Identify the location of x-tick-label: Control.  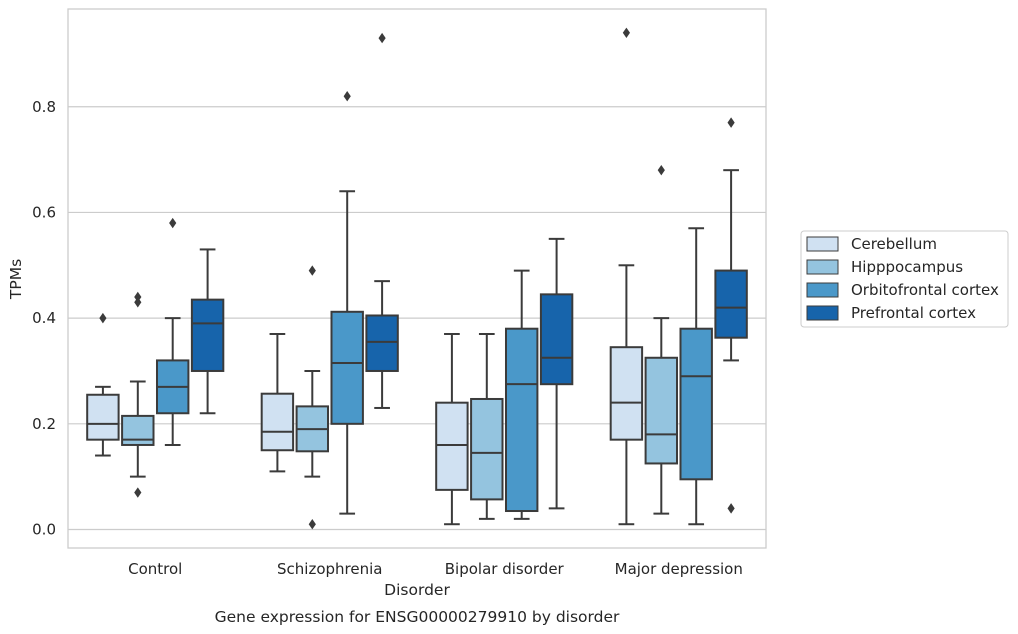
(155, 569).